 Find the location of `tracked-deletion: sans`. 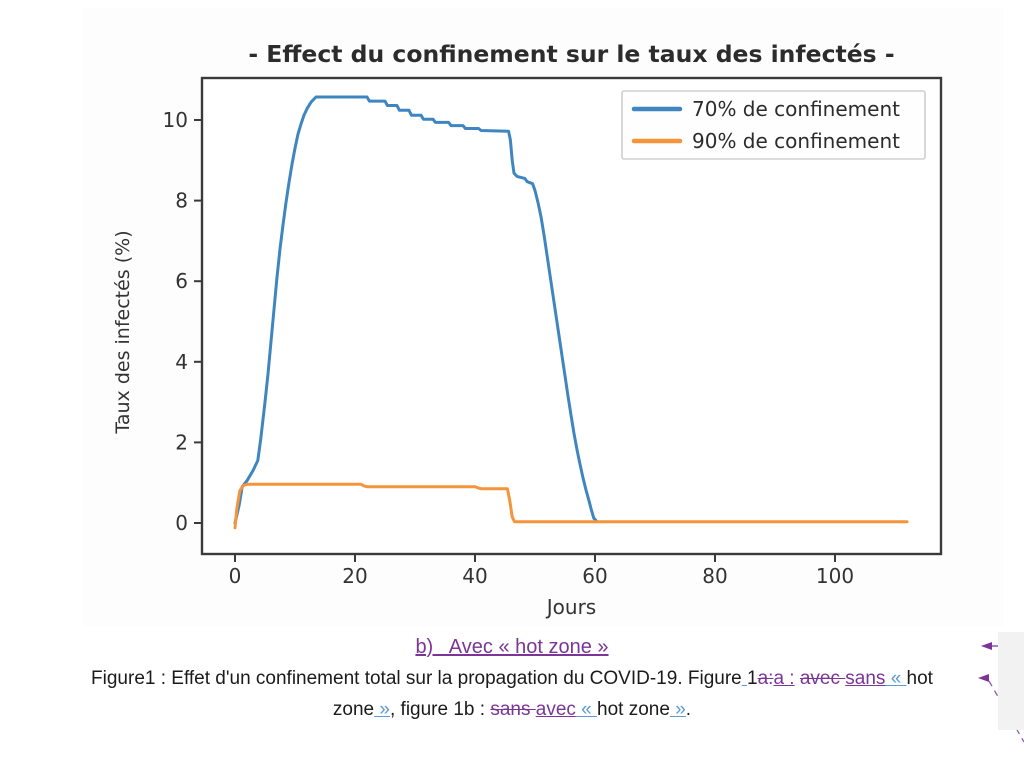

tracked-deletion: sans is located at coordinates (513, 709).